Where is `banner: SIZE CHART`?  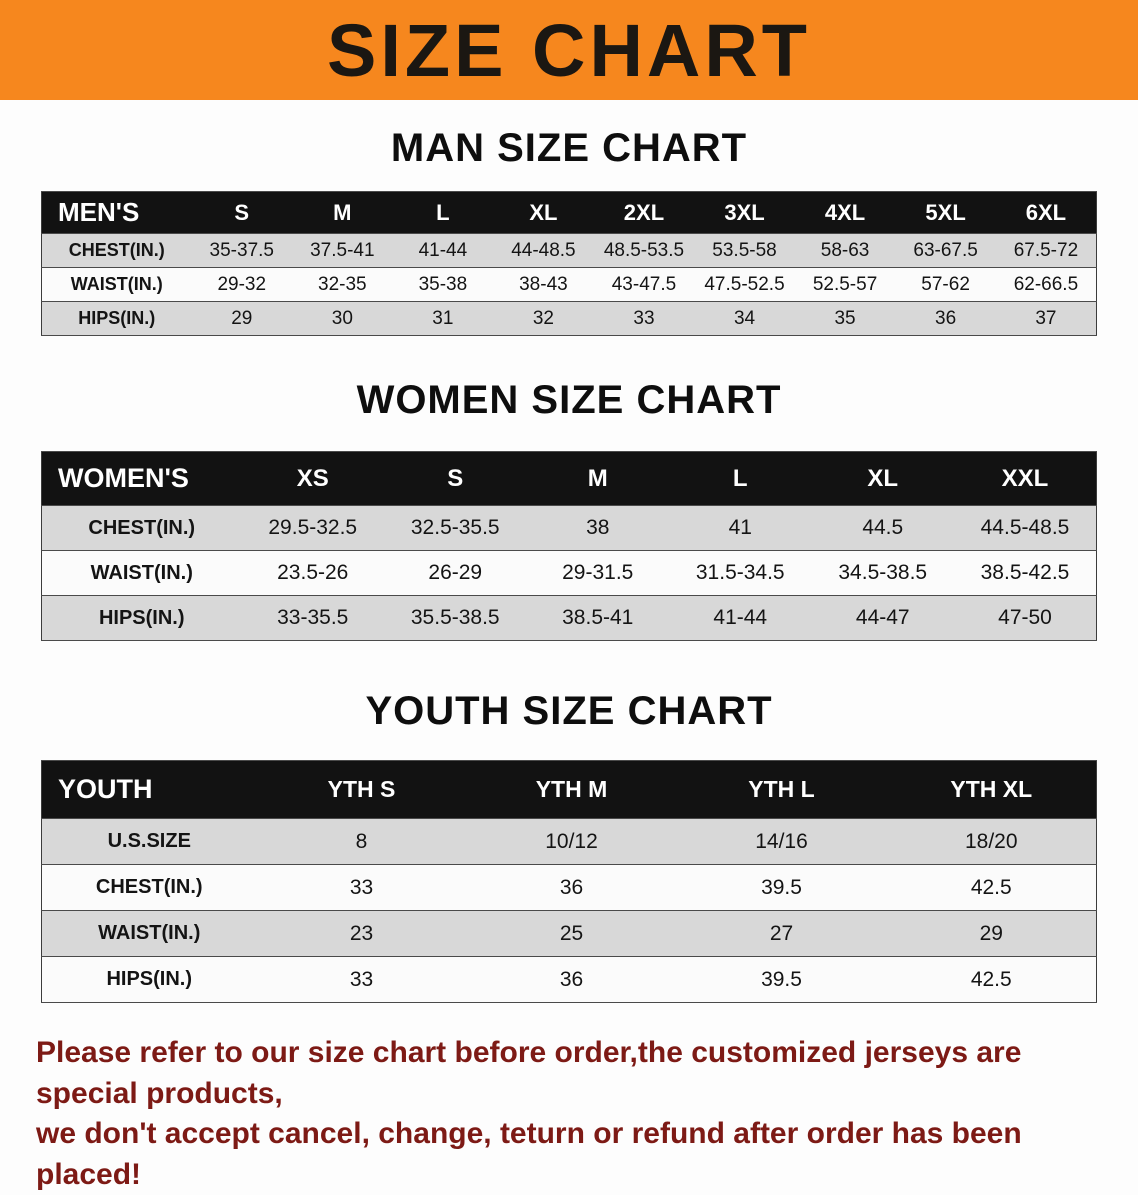
banner: SIZE CHART is located at coordinates (569, 50).